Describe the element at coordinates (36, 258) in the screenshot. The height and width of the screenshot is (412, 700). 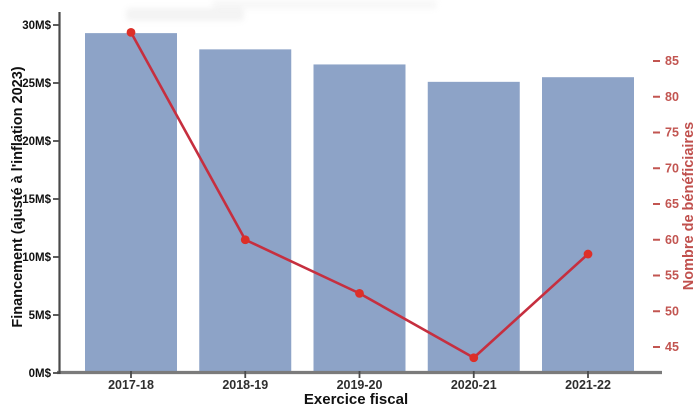
I see `left-axis-tick-label: 10M$` at that location.